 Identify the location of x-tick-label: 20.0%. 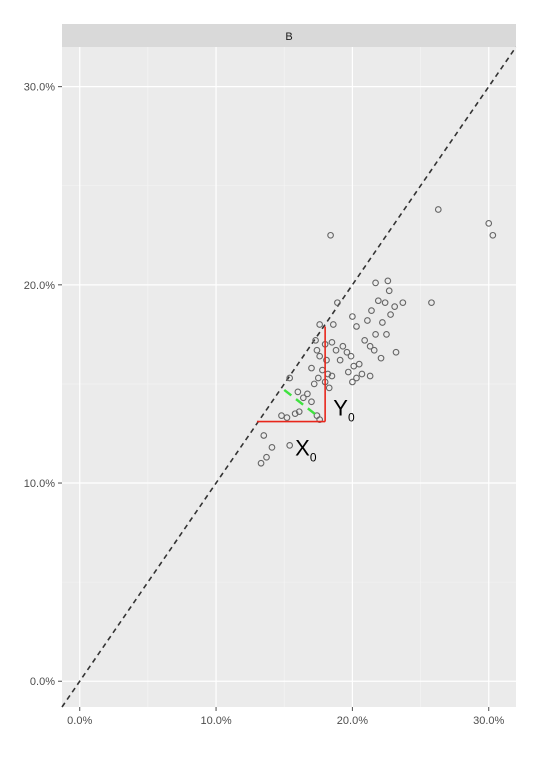
(352, 721).